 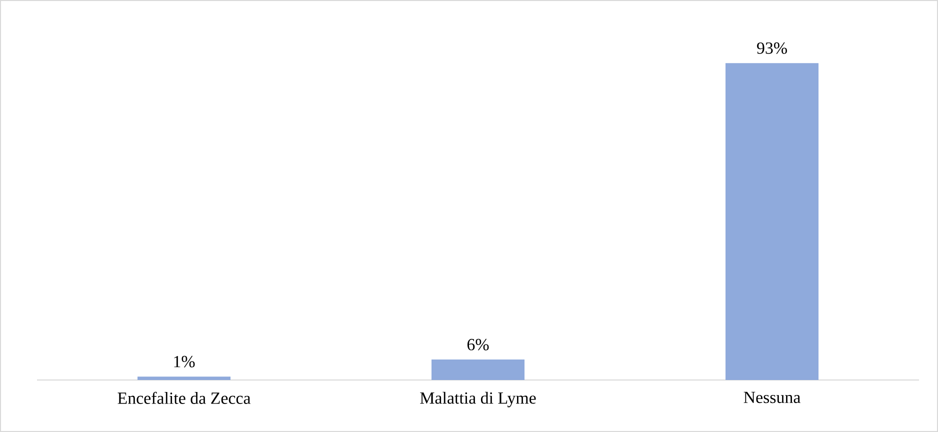 What do you see at coordinates (184, 362) in the screenshot?
I see `data-label: 1%` at bounding box center [184, 362].